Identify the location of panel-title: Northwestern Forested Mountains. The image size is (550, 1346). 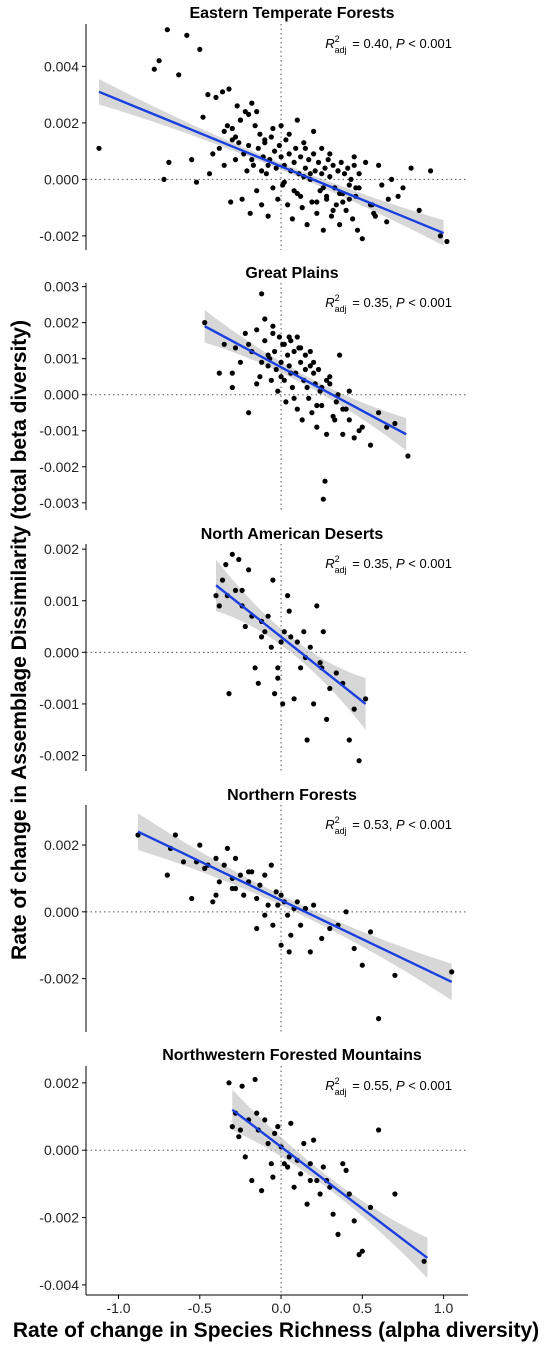
(292, 1055).